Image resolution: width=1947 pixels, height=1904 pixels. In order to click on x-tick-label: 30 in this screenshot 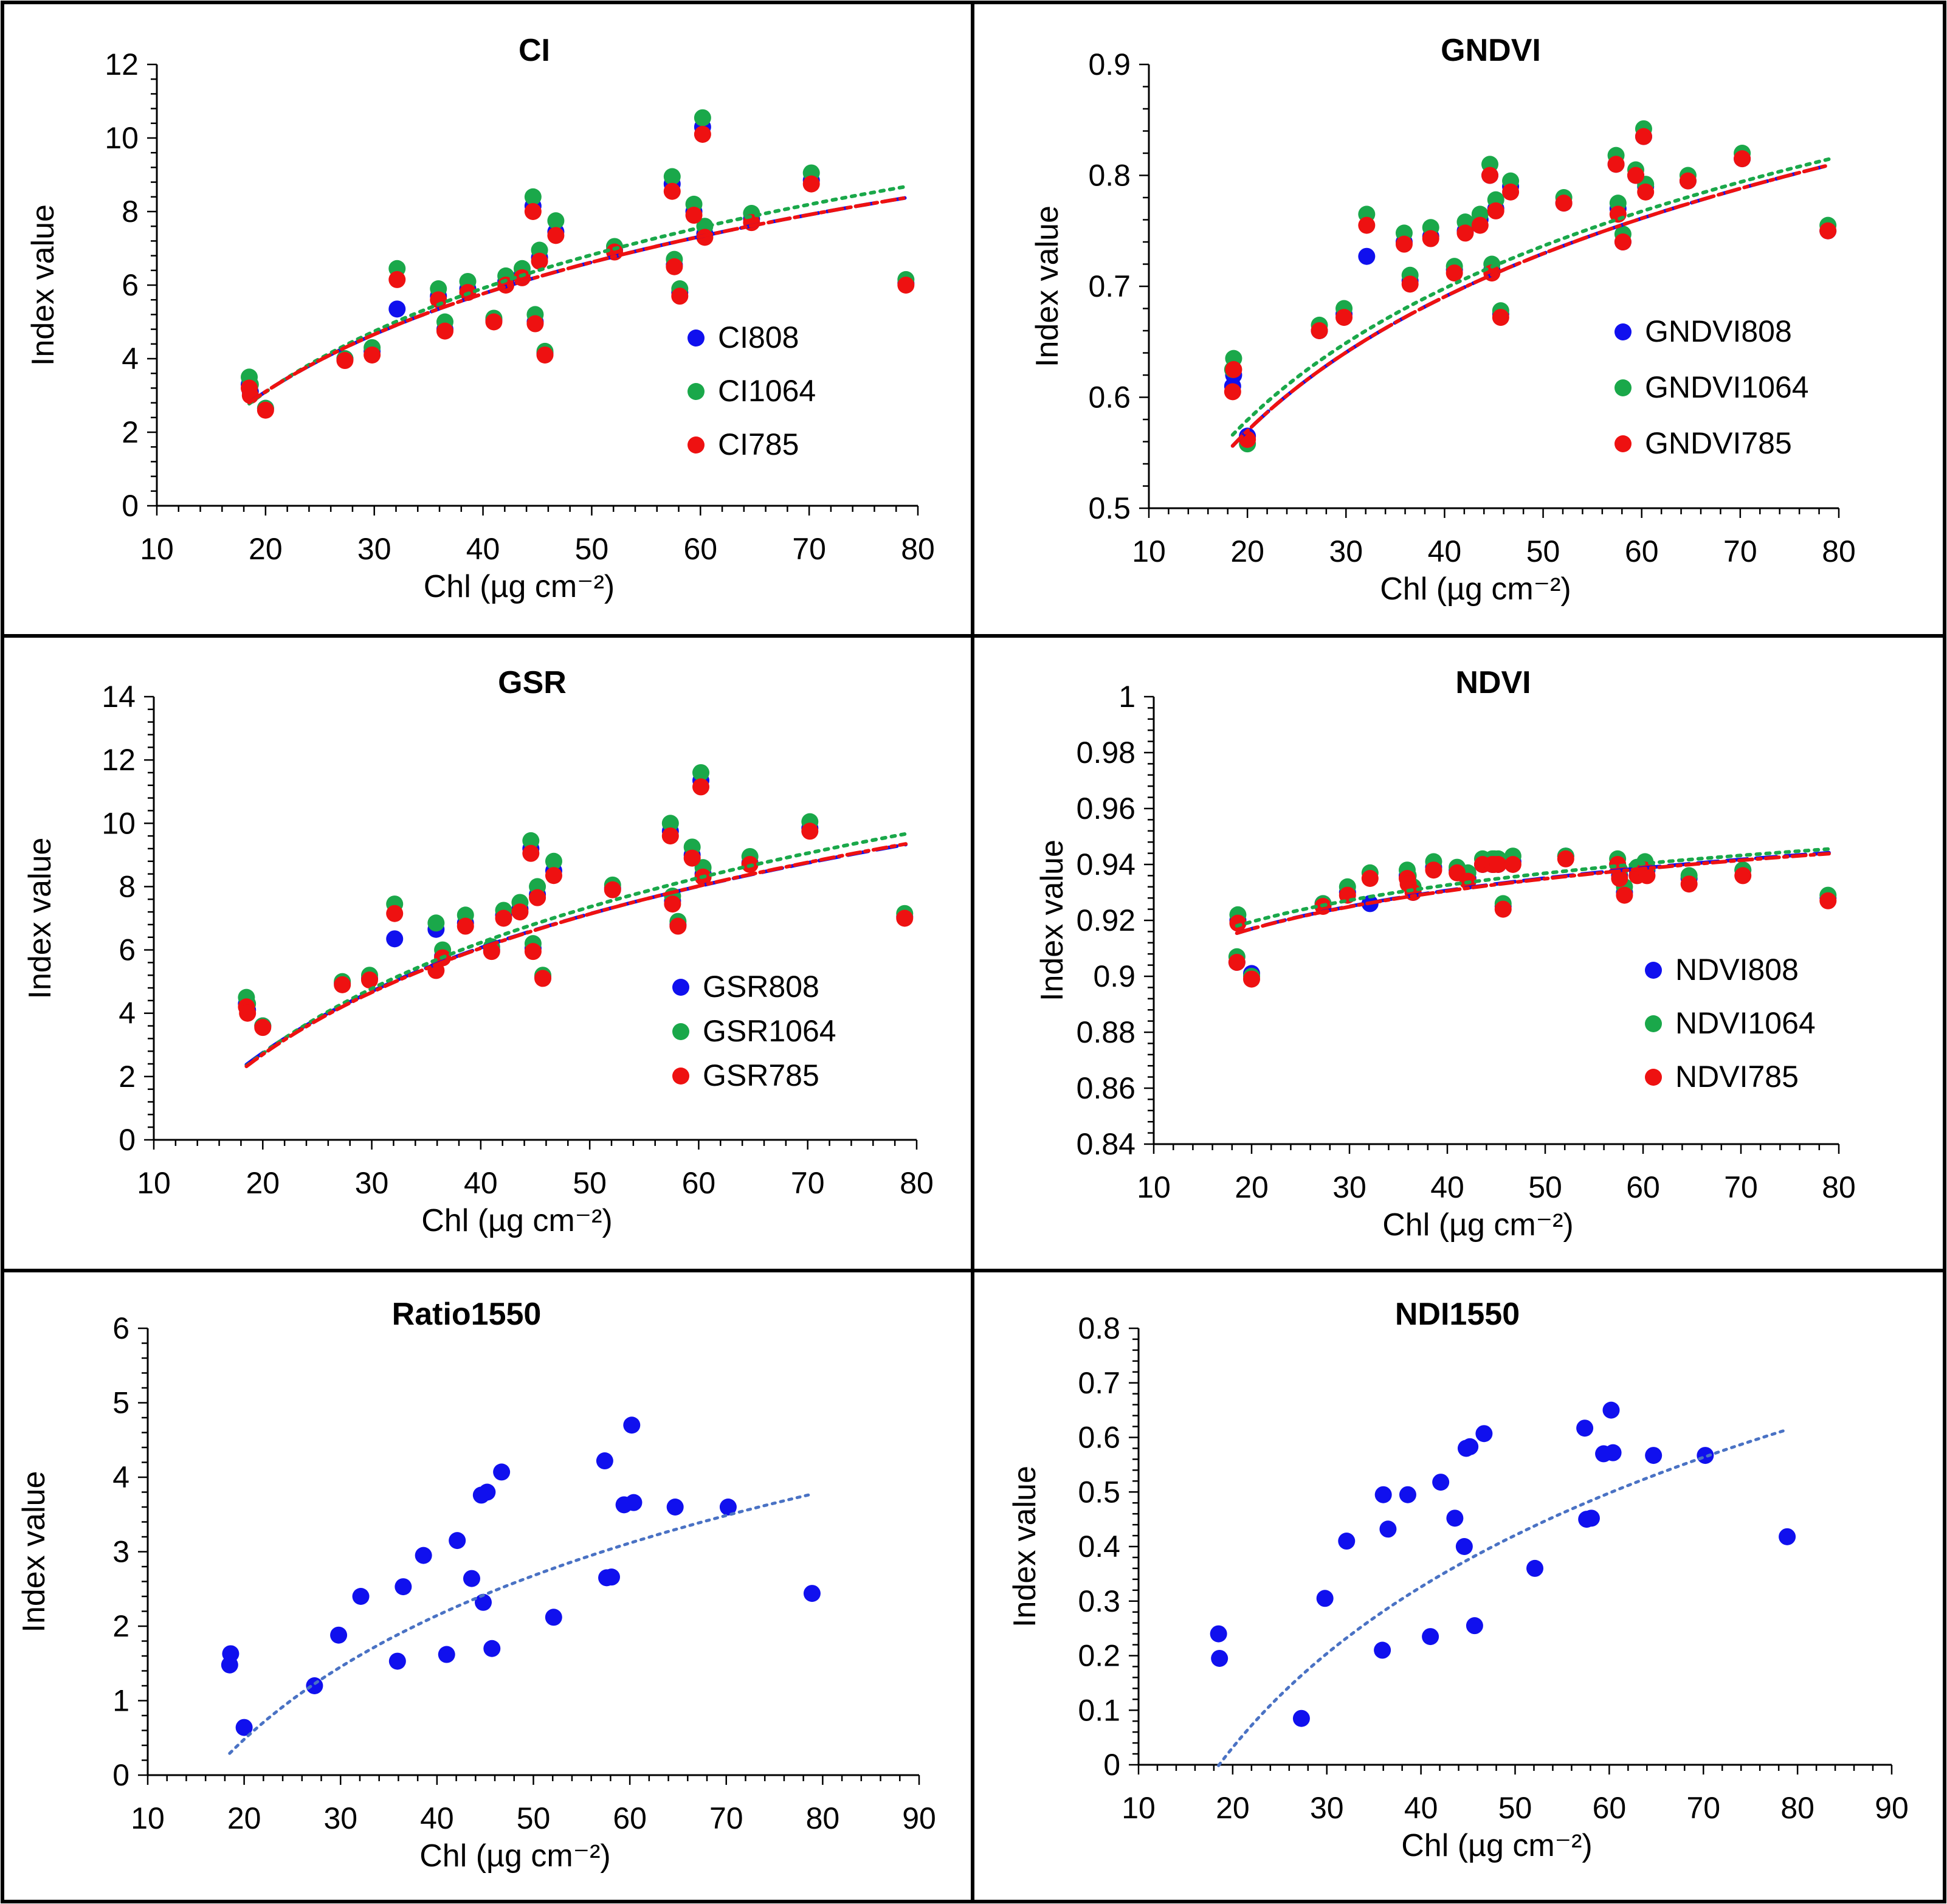, I will do `click(1349, 1187)`.